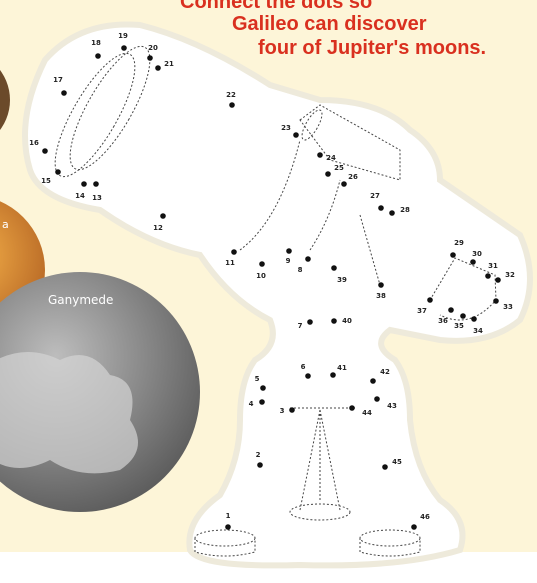 The height and width of the screenshot is (583, 537). Describe the element at coordinates (169, 64) in the screenshot. I see `dot-number: 21` at that location.